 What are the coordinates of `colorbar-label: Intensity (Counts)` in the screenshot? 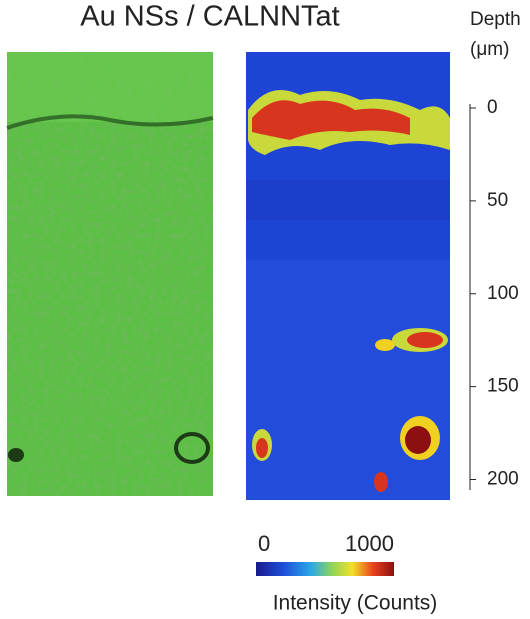 It's located at (355, 603).